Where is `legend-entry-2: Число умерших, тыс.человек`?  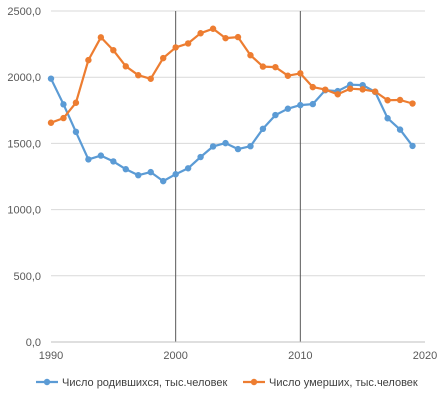
legend-entry-2: Число умерших, тыс.человек is located at coordinates (330, 383).